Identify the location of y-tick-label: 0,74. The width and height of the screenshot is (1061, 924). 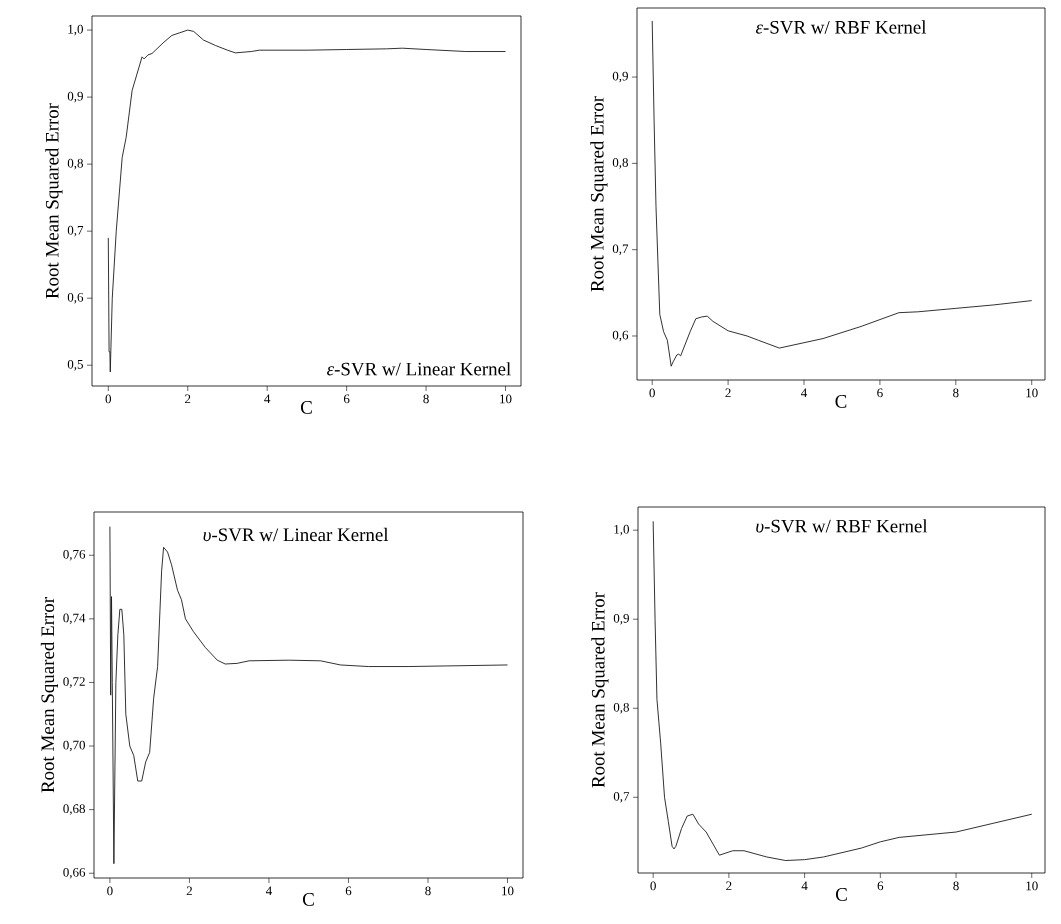
(74, 619).